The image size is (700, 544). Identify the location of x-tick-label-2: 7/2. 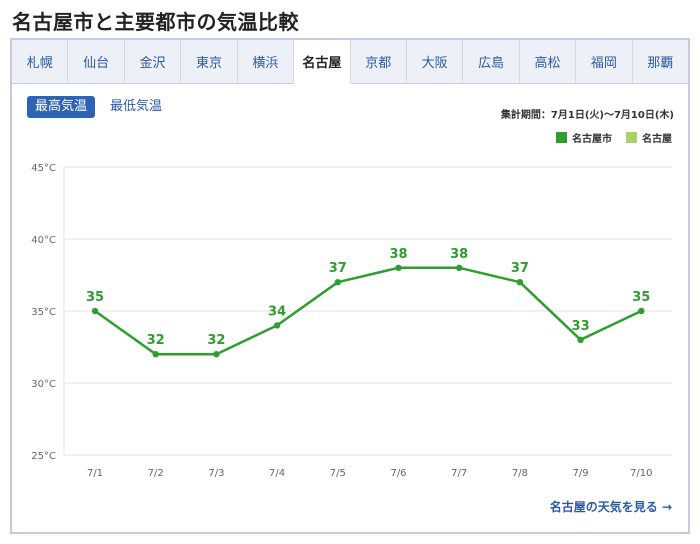
(156, 473).